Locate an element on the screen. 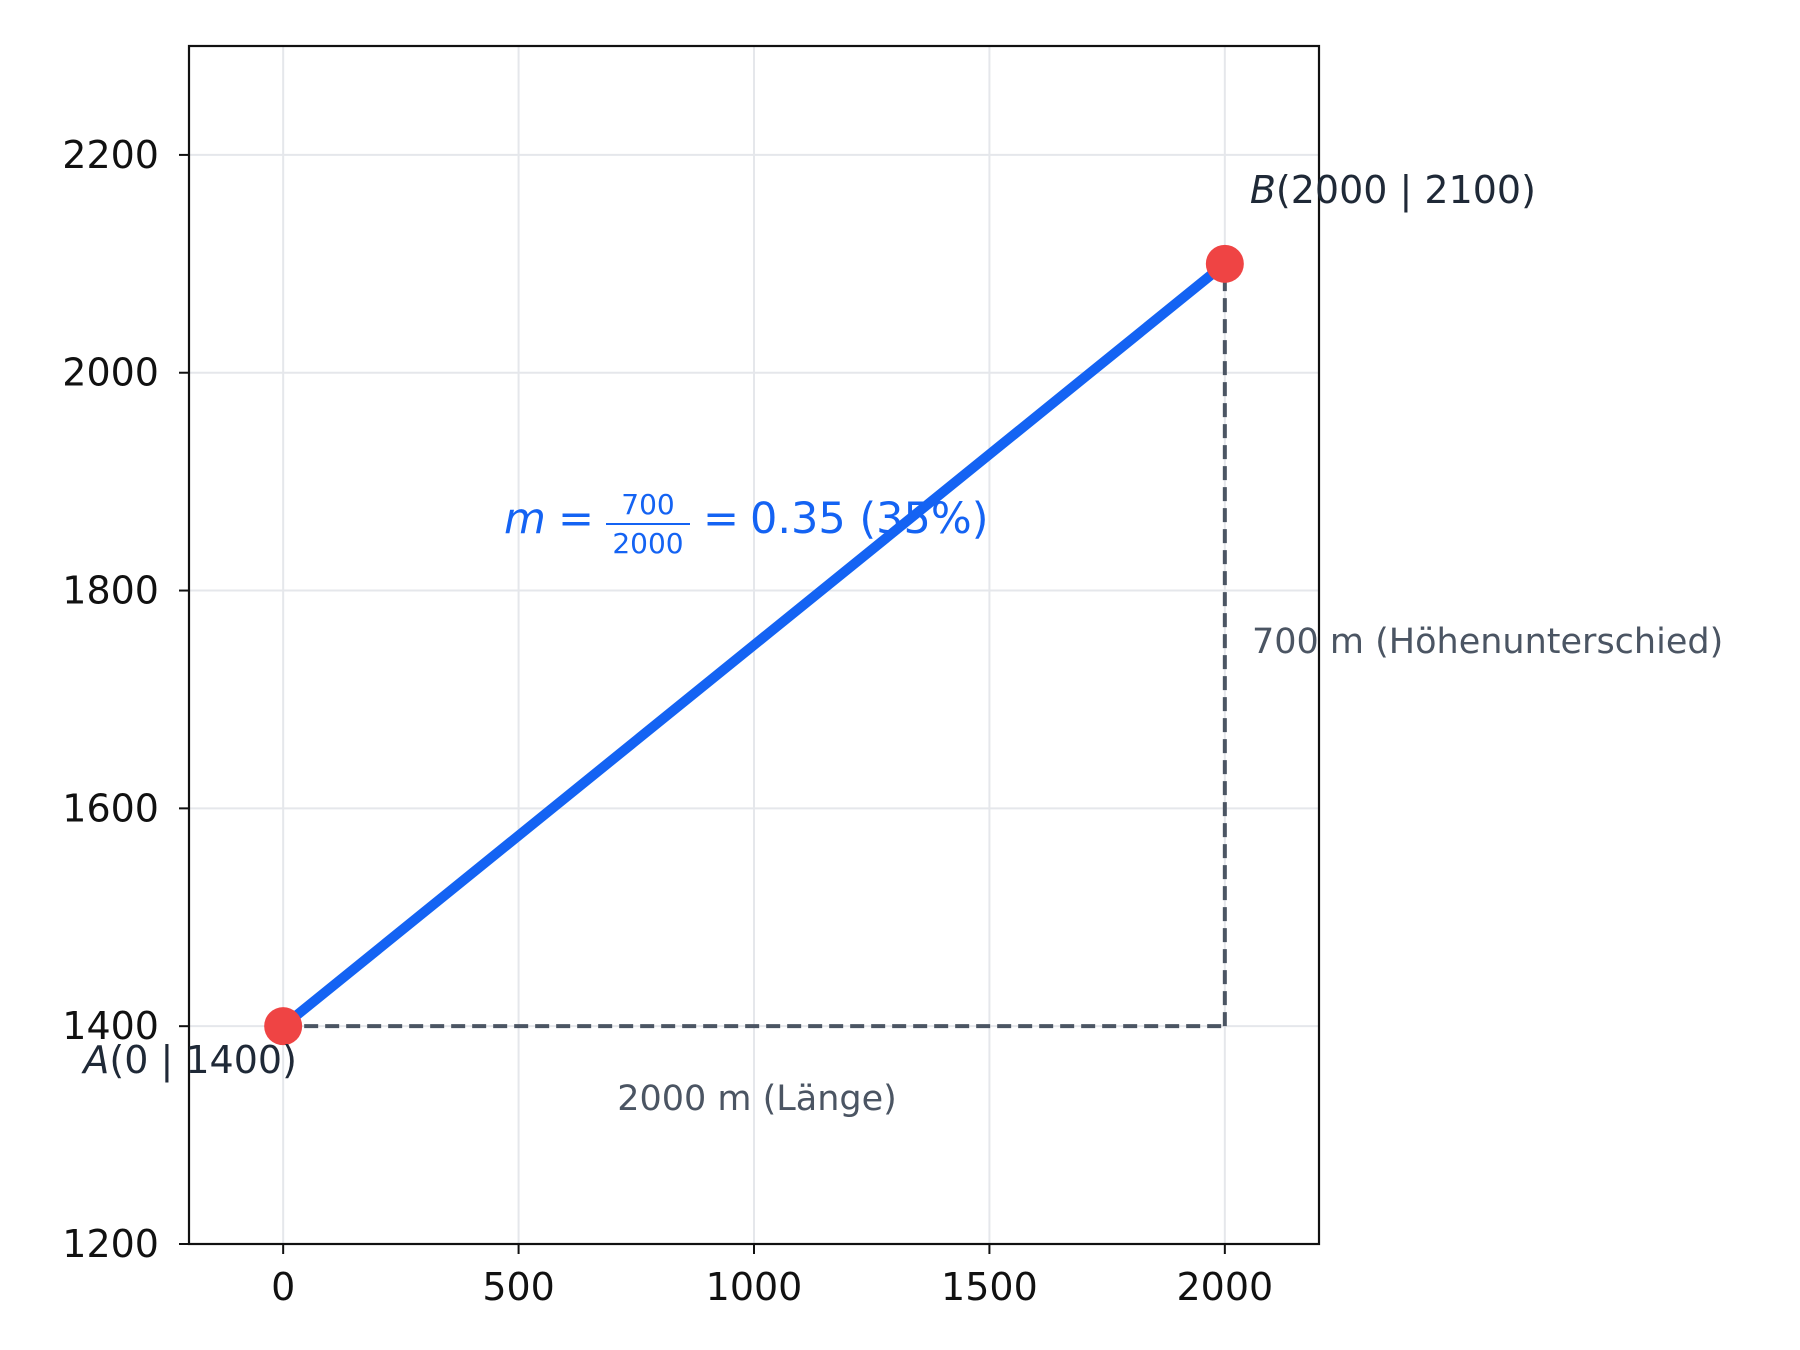 This screenshot has width=1800, height=1350. point-b is located at coordinates (1224, 263).